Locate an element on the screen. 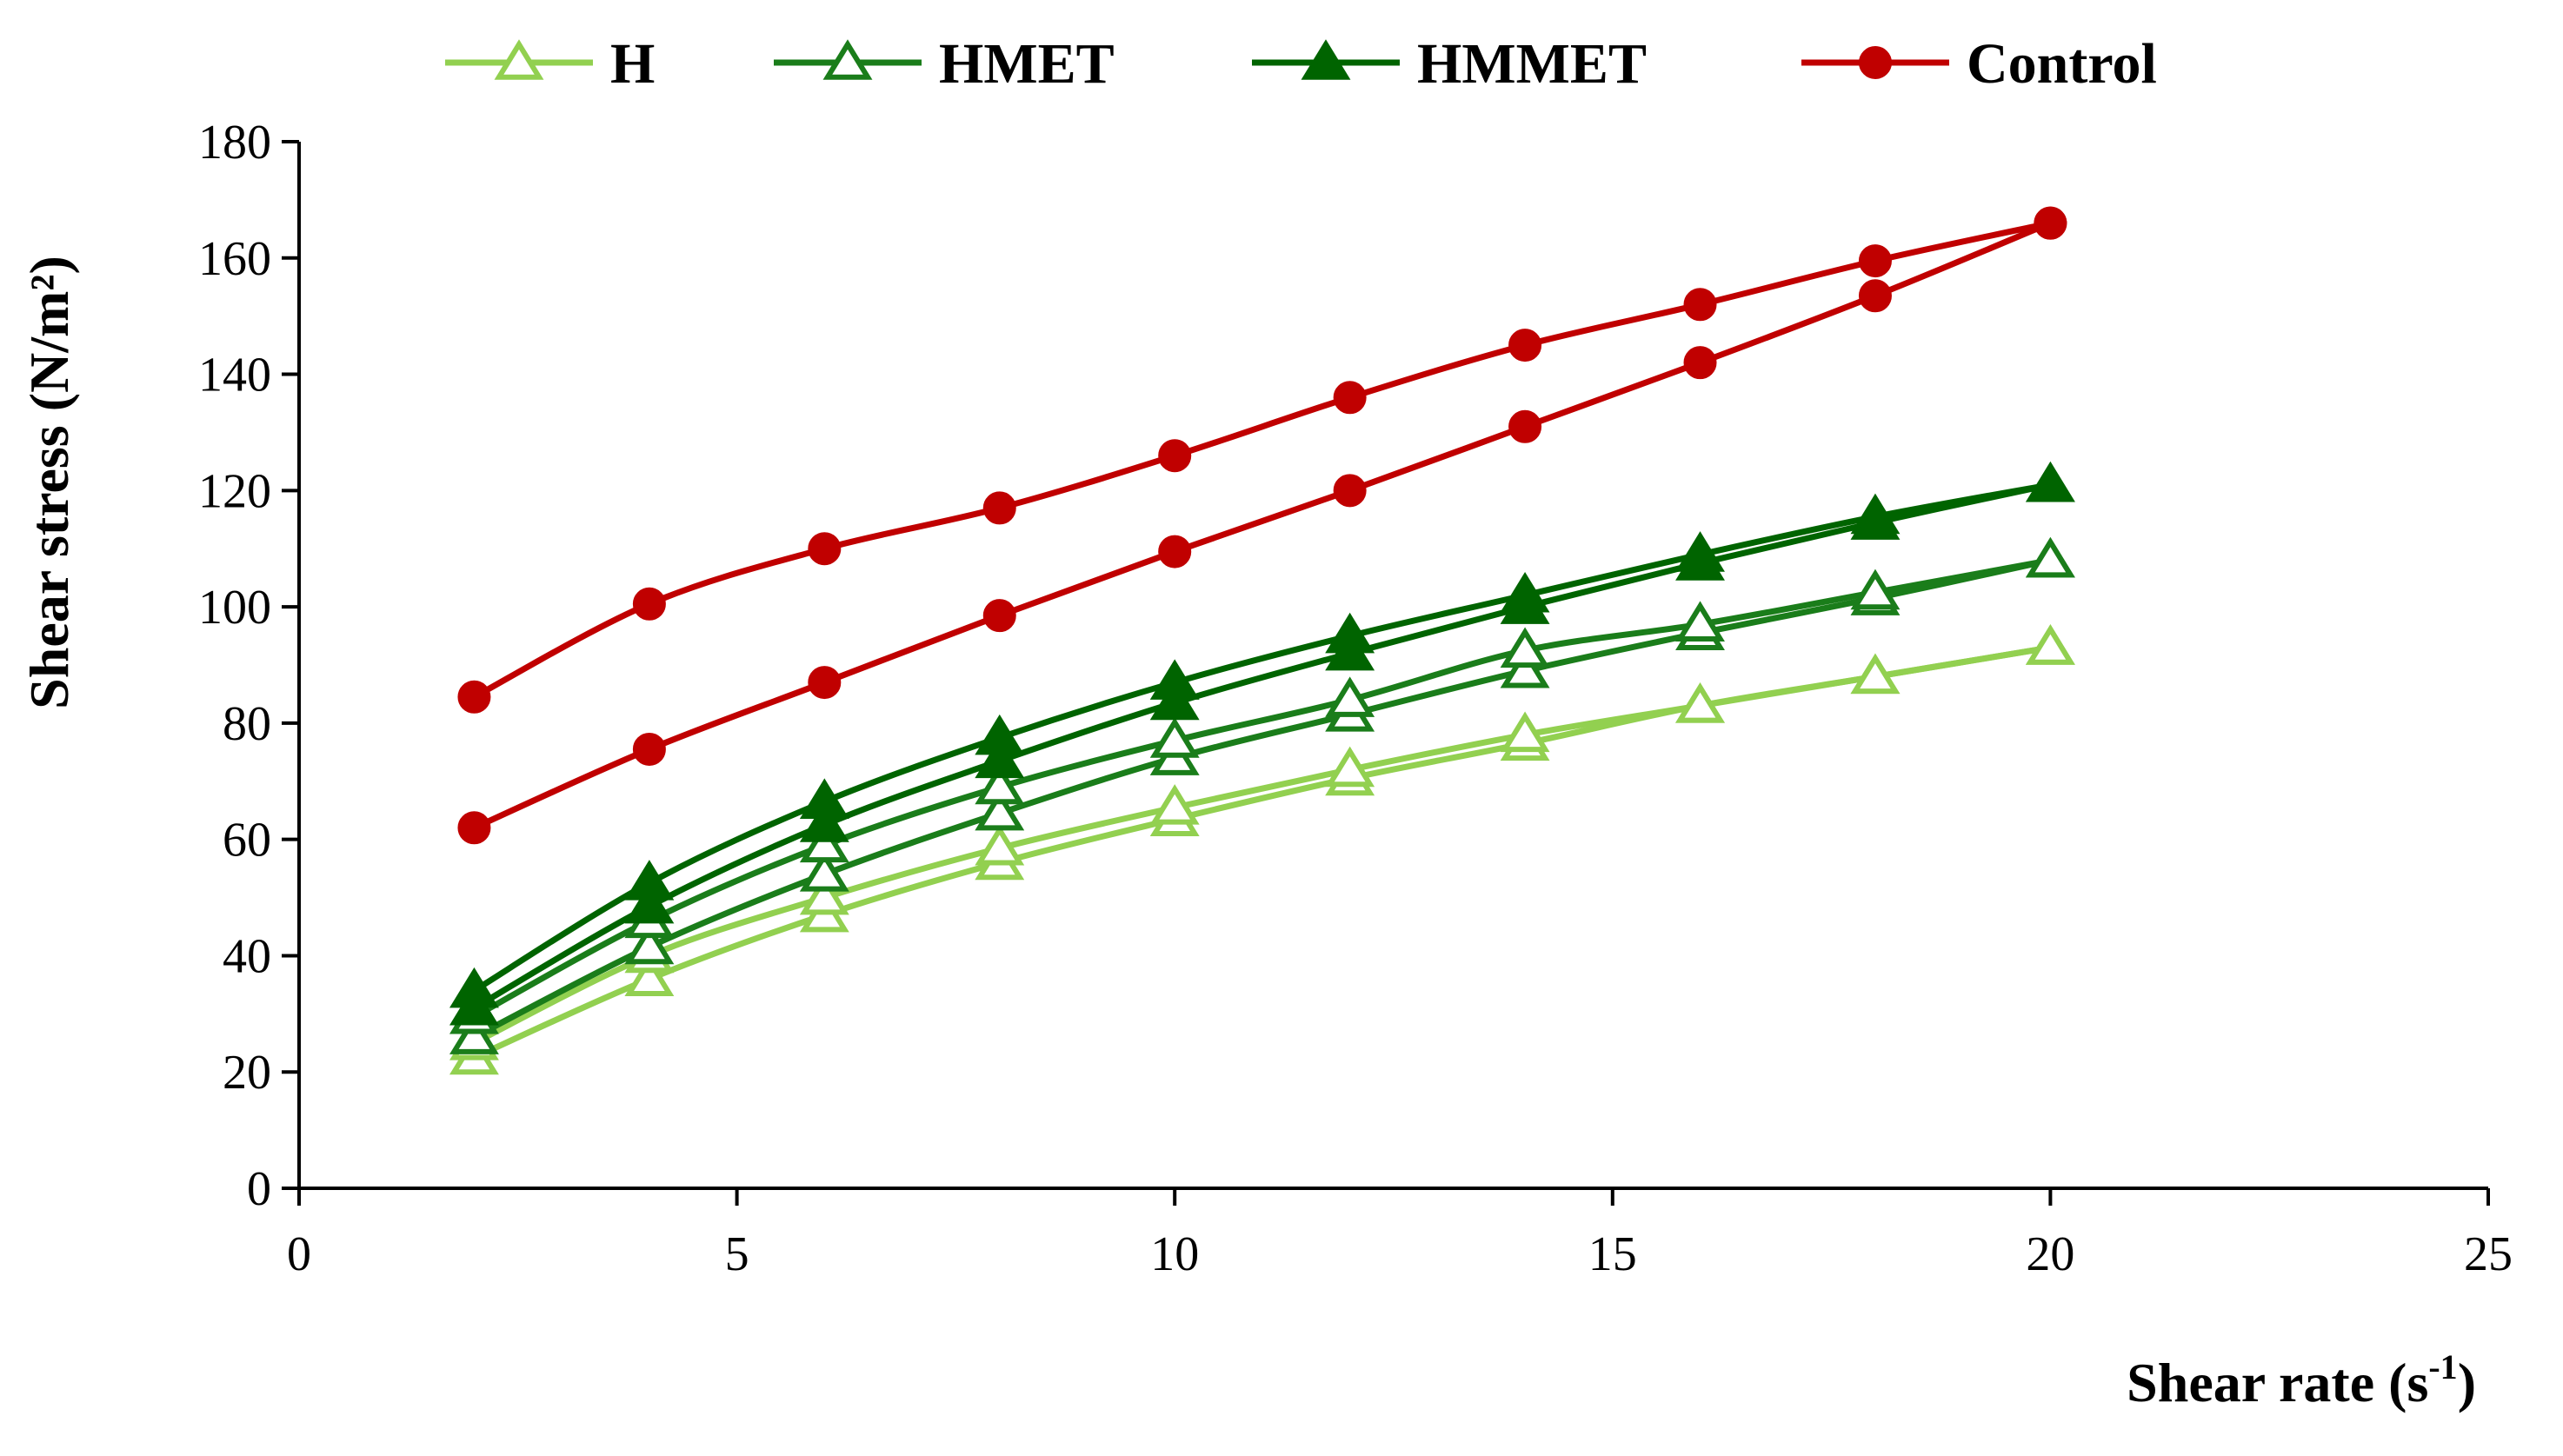 This screenshot has width=2563, height=1456. x-tick-label: 10 is located at coordinates (1174, 1254).